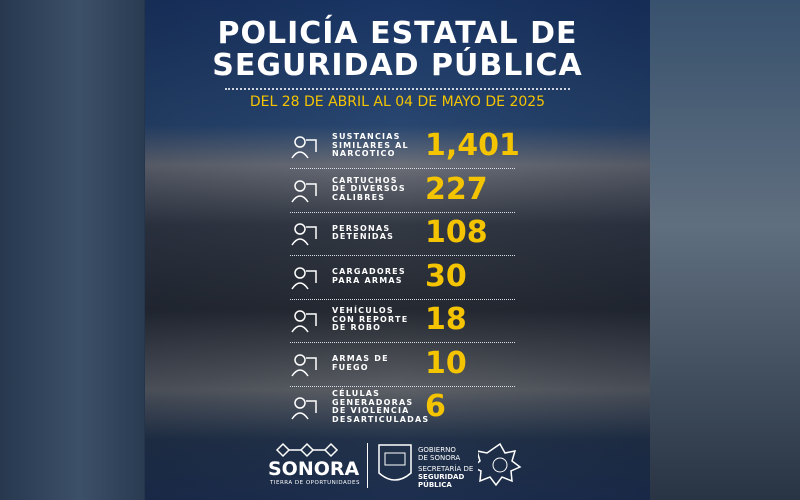 The image size is (800, 500). What do you see at coordinates (314, 469) in the screenshot?
I see `brand: SONORA` at bounding box center [314, 469].